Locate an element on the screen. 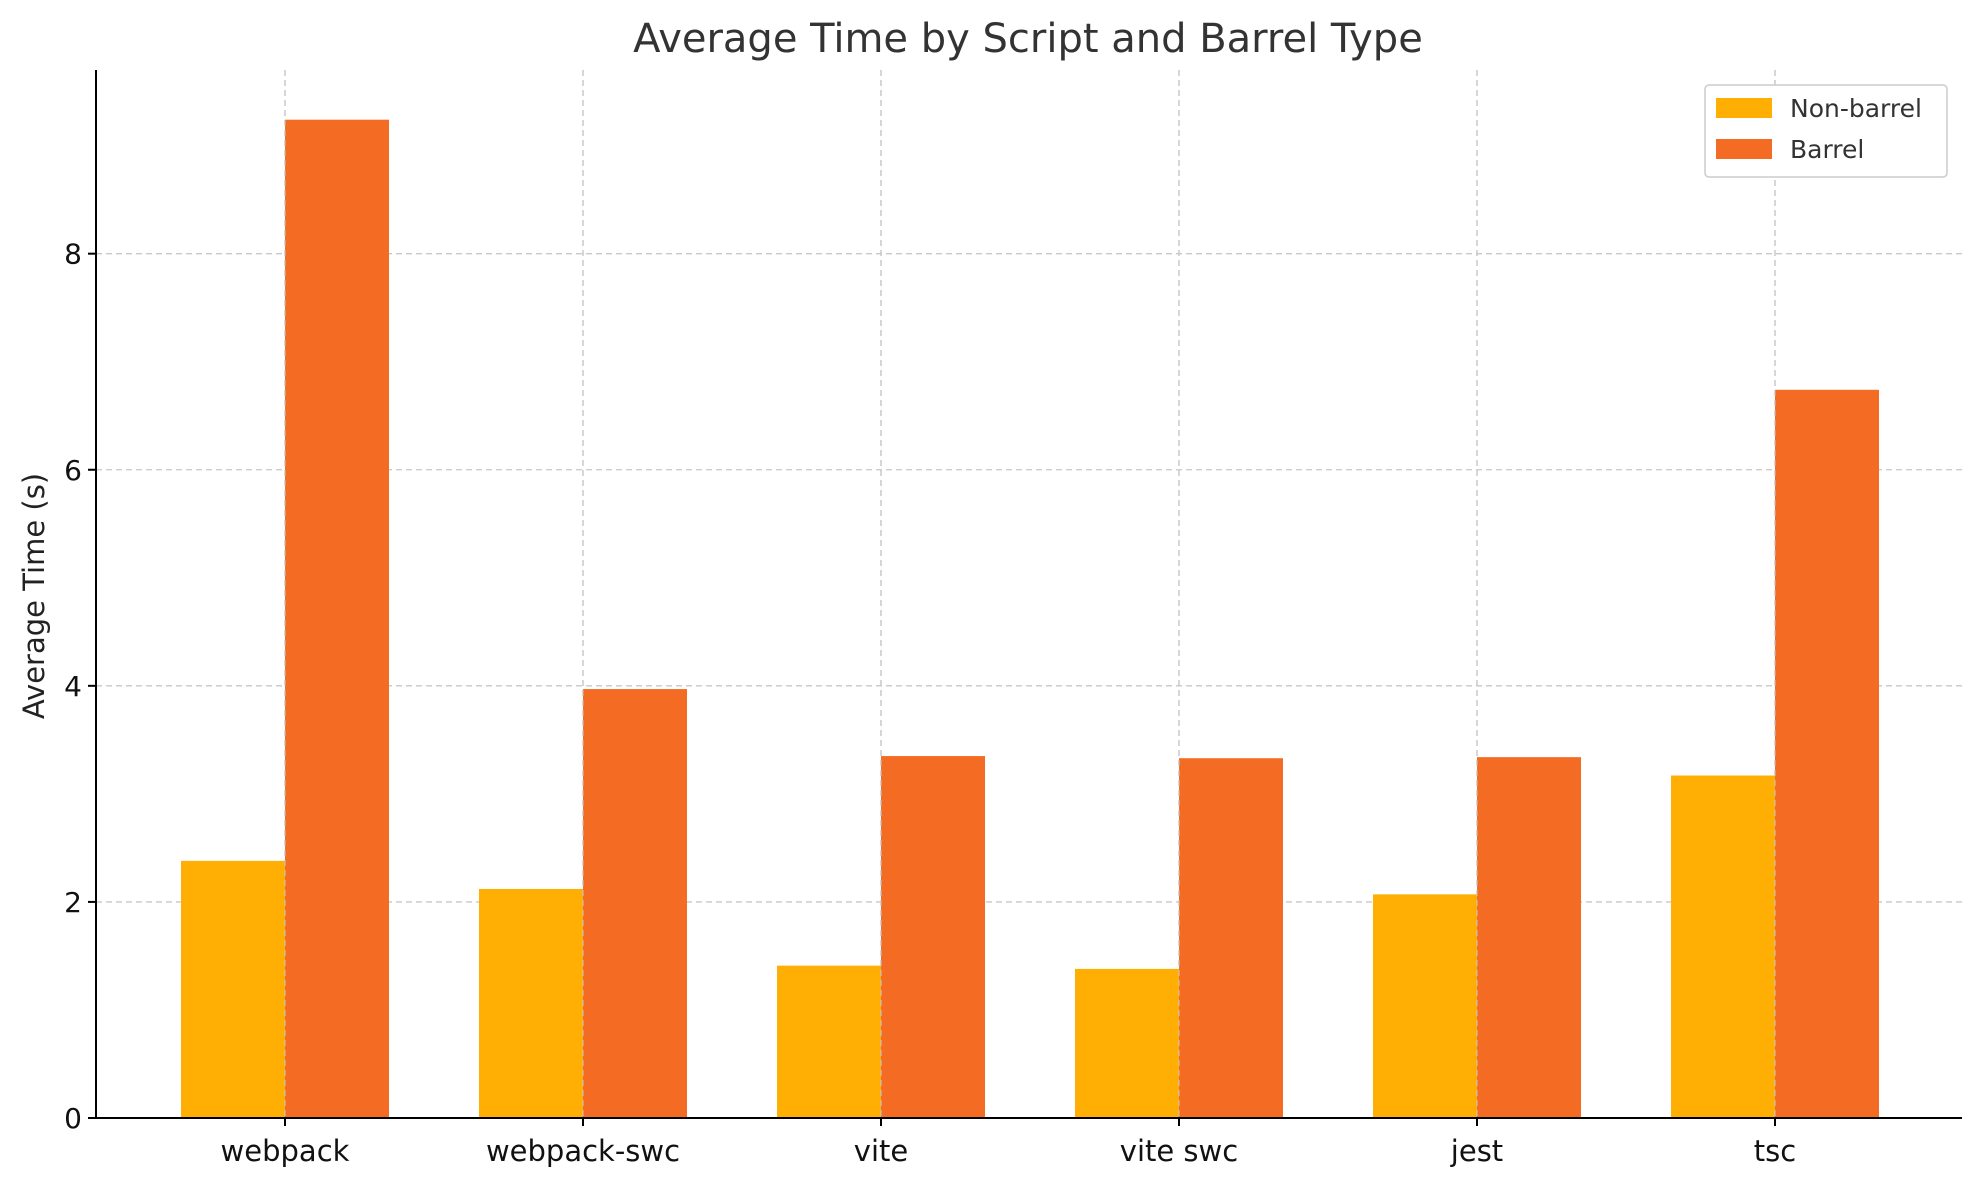 The image size is (1980, 1184). legend-label-non-barrel: Non-barrel is located at coordinates (1856, 108).